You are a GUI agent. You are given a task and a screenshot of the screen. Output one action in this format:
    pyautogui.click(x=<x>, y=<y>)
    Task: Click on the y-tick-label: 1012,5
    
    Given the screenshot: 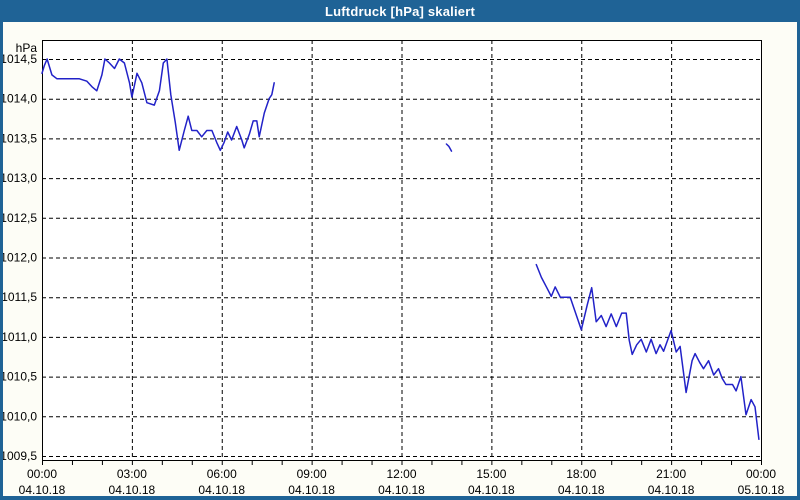 What is the action you would take?
    pyautogui.click(x=18, y=218)
    